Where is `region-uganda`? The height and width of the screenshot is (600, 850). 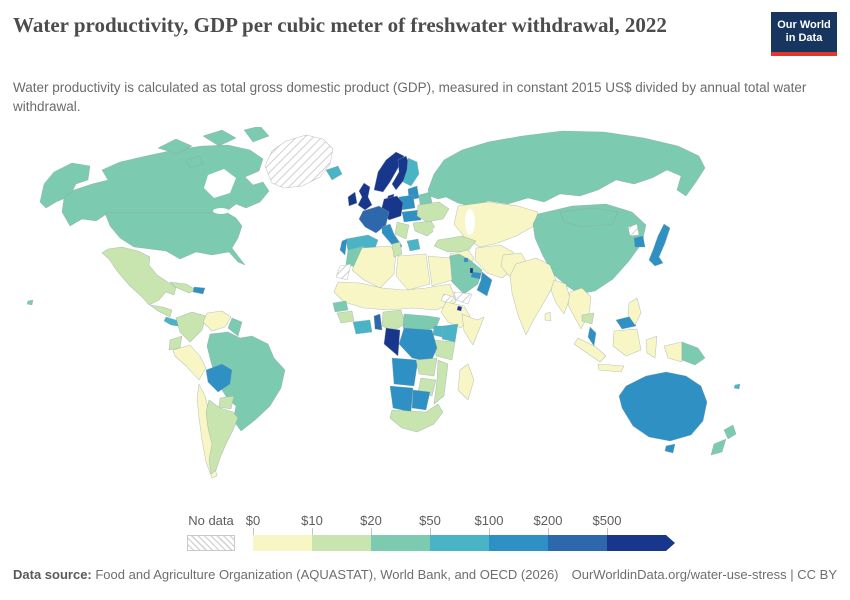
region-uganda is located at coordinates (438, 331).